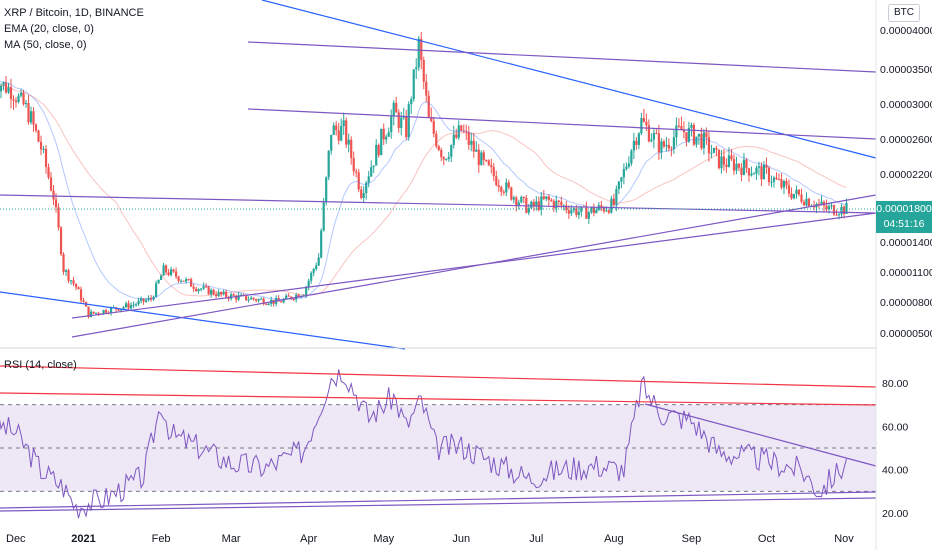 This screenshot has width=932, height=550. What do you see at coordinates (895, 384) in the screenshot?
I see `rsi-tick-label: 80.00` at bounding box center [895, 384].